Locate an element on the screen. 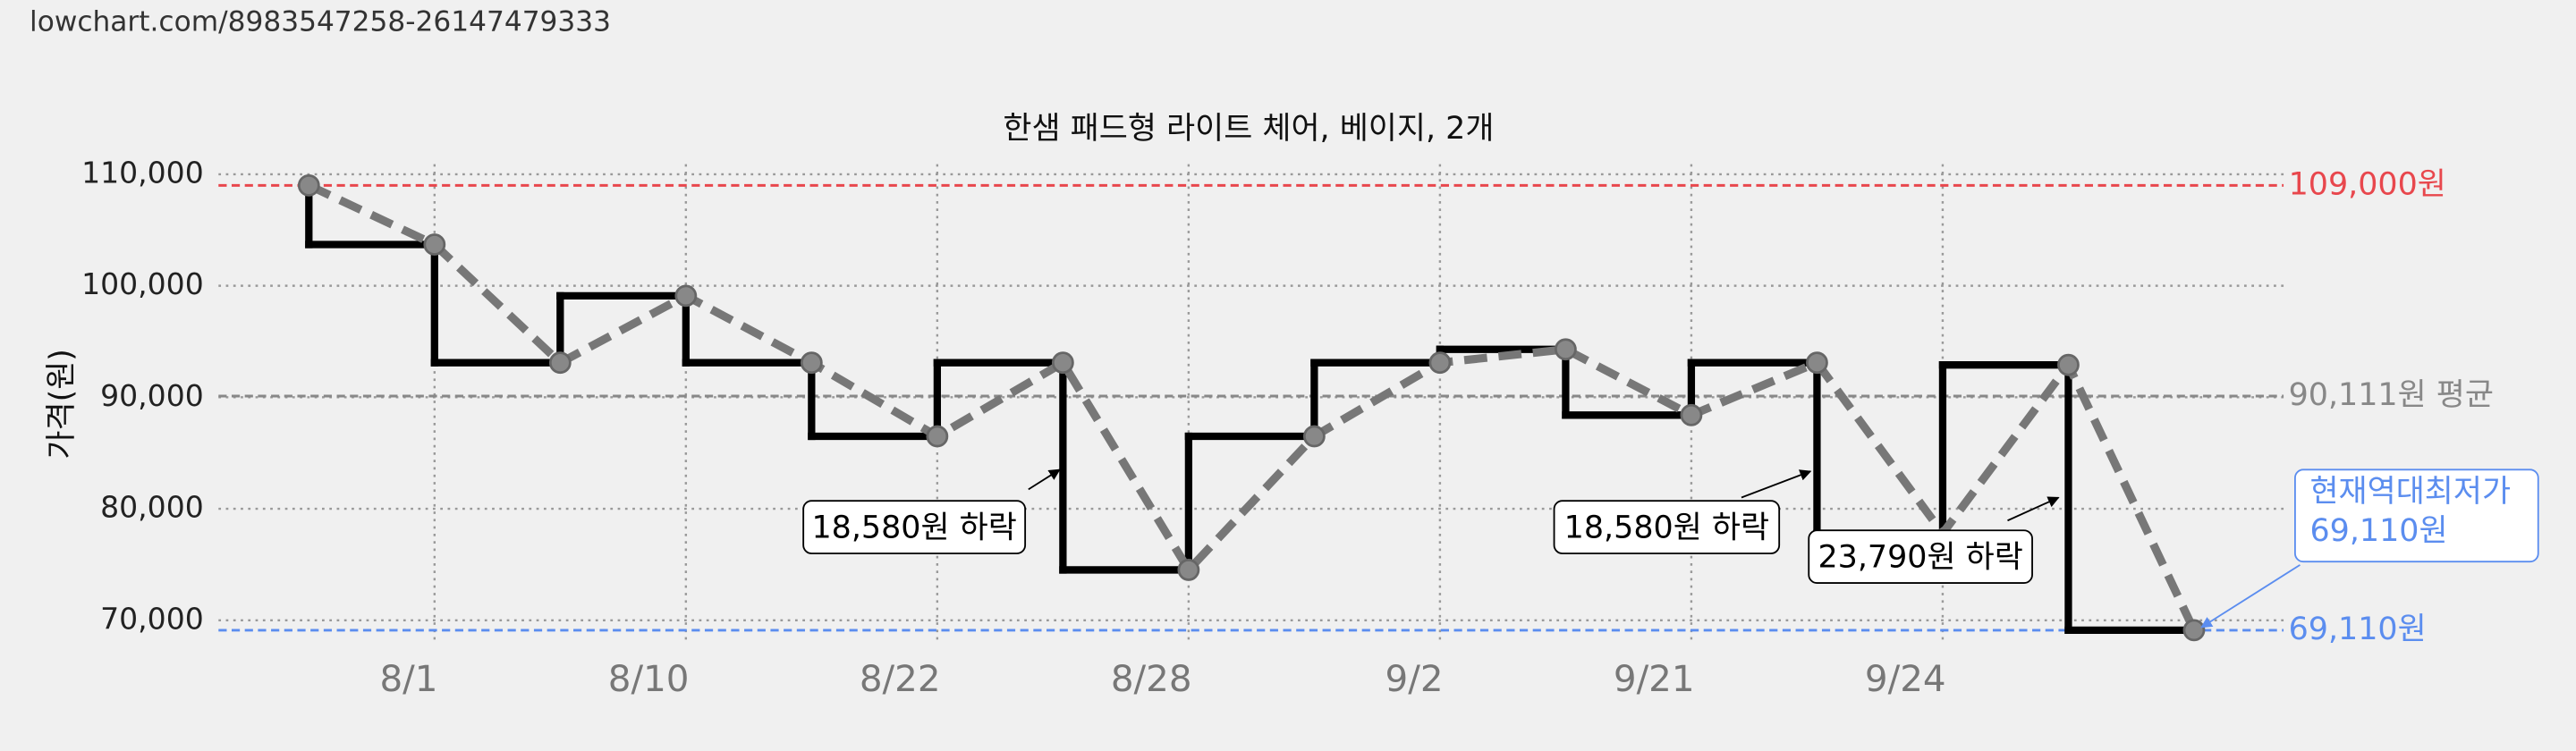 The width and height of the screenshot is (2576, 751). reference-label: 69,110원 is located at coordinates (2358, 630).